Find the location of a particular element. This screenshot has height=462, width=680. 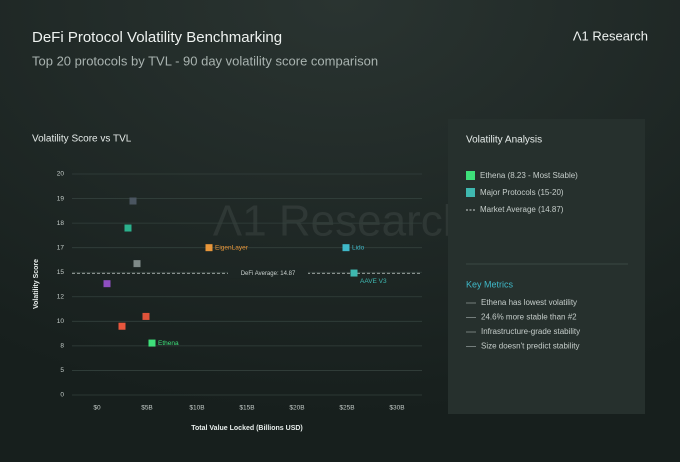

x-tick-label: $30B is located at coordinates (396, 408).